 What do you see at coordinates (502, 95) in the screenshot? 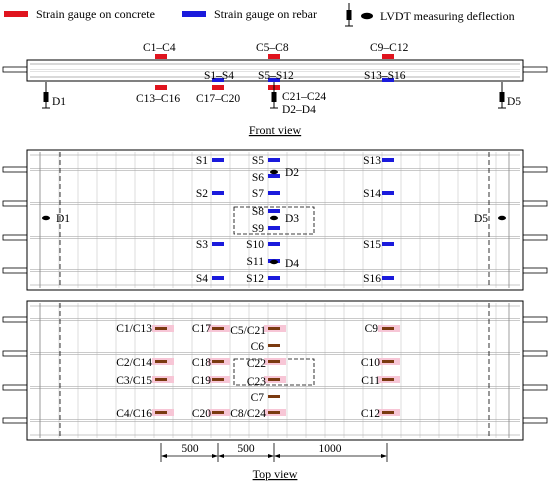
I see `lvdt-d5-icon` at bounding box center [502, 95].